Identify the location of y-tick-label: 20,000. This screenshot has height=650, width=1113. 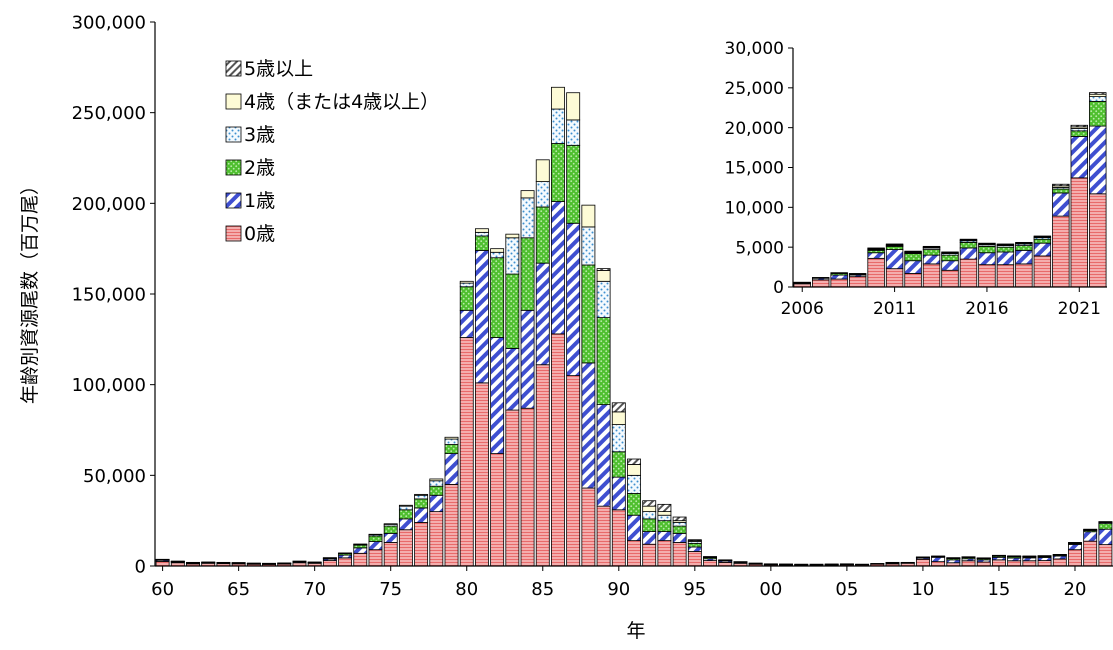
(754, 129).